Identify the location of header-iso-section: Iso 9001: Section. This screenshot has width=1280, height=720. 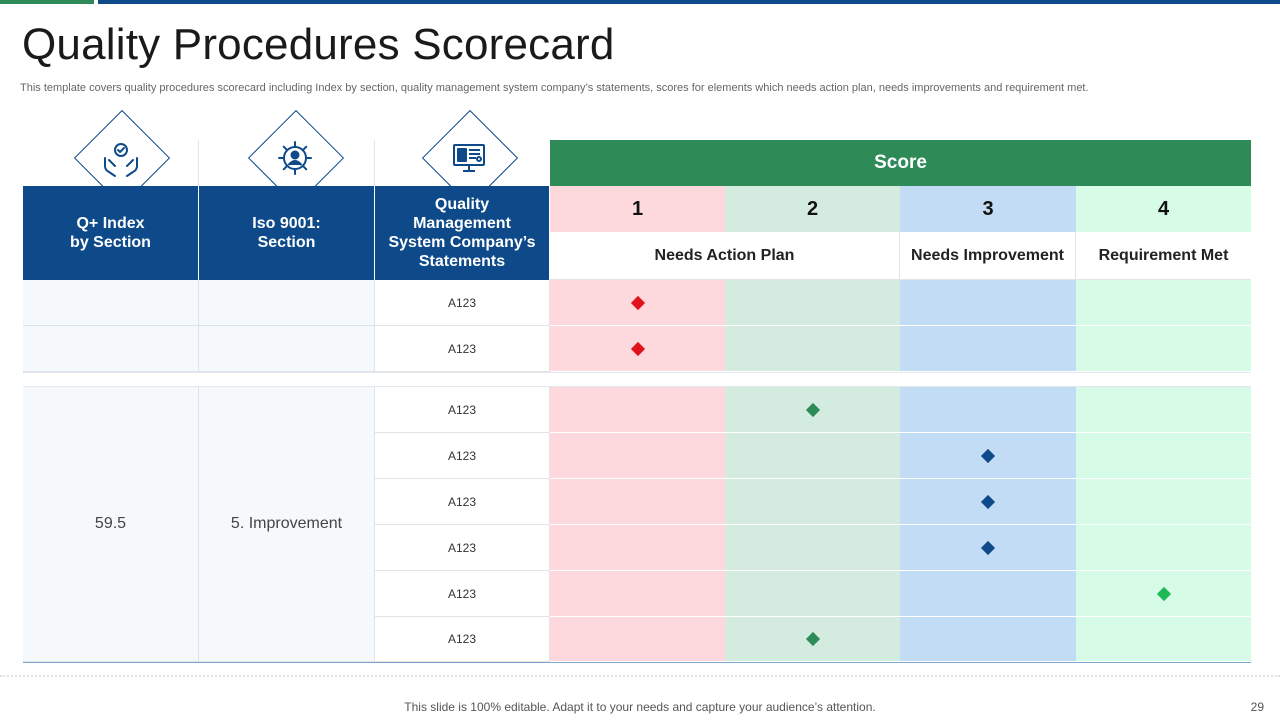
(287, 233).